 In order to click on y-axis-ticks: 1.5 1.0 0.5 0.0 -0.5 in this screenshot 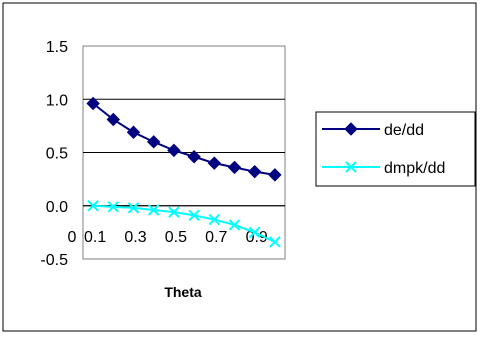, I will do `click(54, 154)`.